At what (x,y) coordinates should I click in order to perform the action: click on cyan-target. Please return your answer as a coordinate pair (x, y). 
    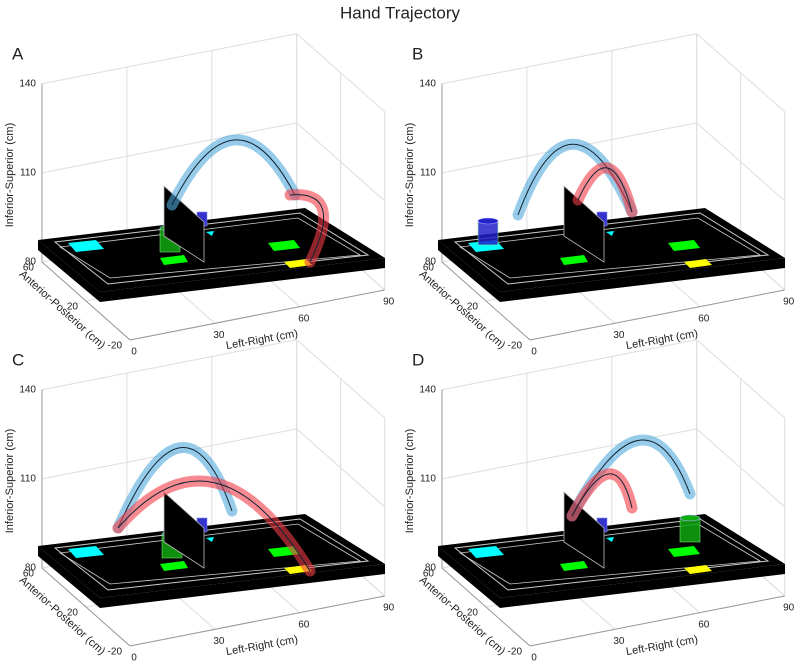
    Looking at the image, I should click on (86, 552).